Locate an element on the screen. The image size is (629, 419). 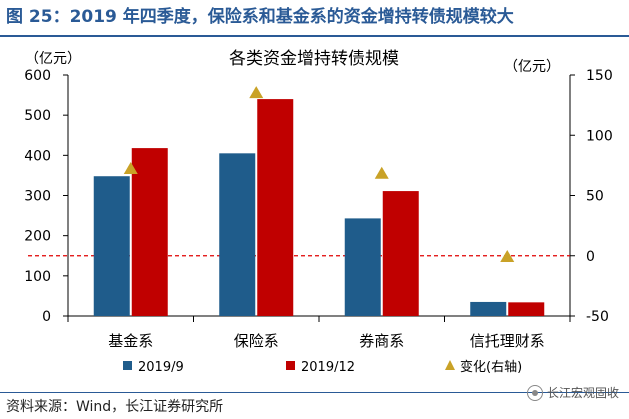
left-y-tick-label: 600 is located at coordinates (37, 76).